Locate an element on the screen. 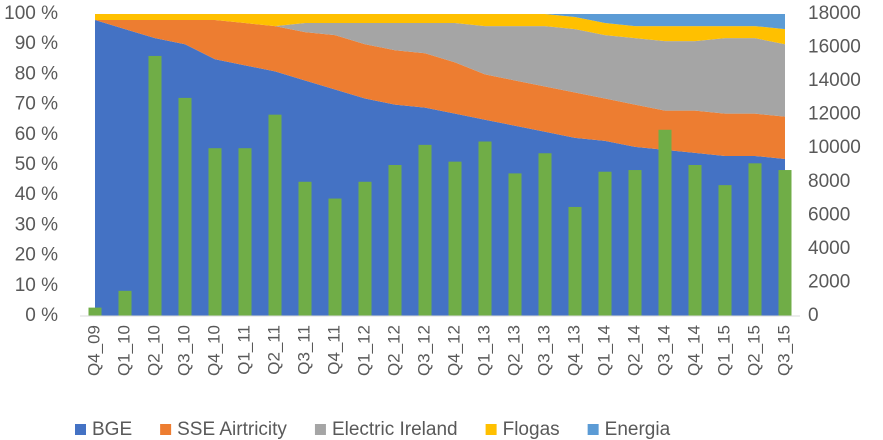 The width and height of the screenshot is (883, 440). x-tick-label: Q2_12 is located at coordinates (393, 350).